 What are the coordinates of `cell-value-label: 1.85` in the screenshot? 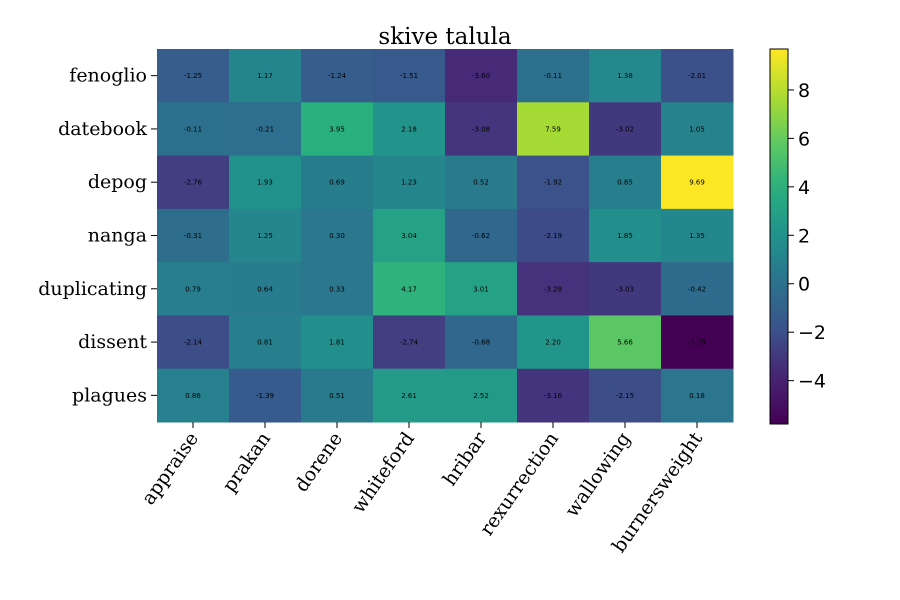 It's located at (625, 236).